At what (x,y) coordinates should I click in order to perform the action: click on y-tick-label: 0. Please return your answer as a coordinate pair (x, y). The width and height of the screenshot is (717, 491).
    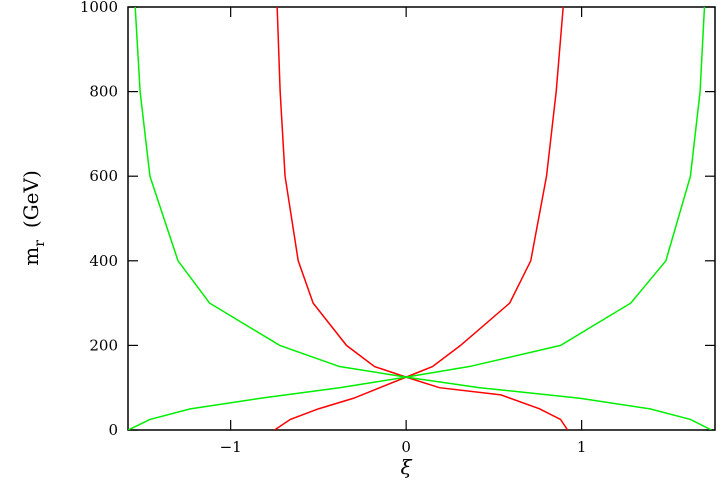
    Looking at the image, I should click on (113, 430).